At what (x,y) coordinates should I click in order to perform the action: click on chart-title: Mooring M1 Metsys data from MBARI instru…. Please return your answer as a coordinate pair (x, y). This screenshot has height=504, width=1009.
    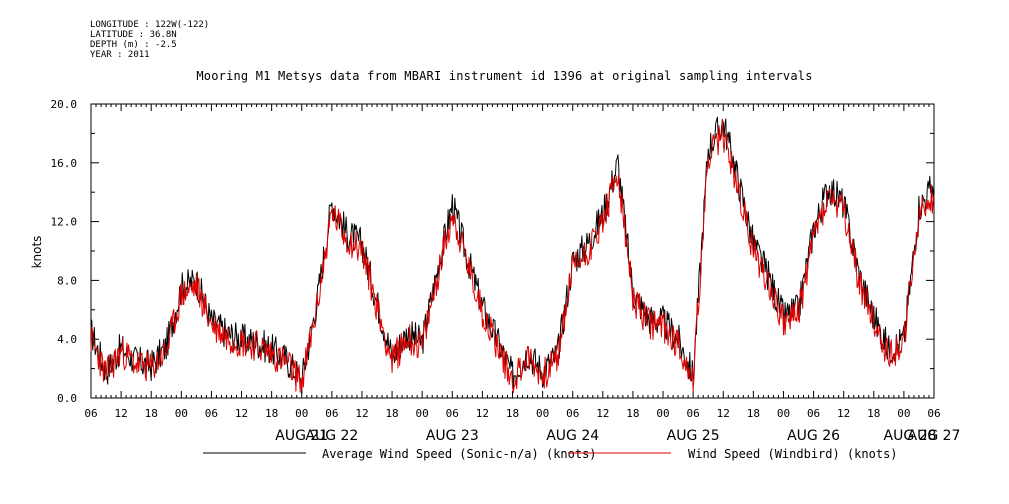
    Looking at the image, I should click on (504, 76).